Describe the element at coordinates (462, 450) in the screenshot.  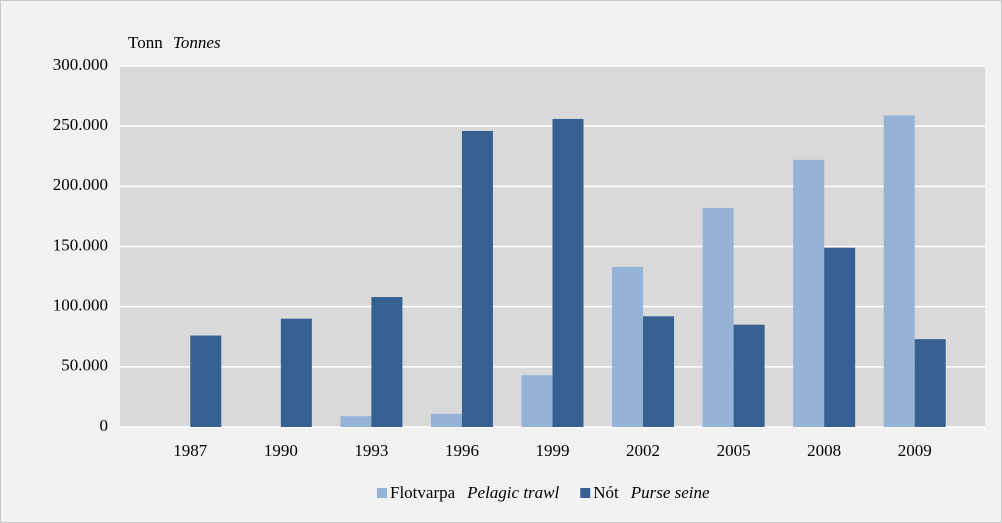
I see `x-tick-label: 1996` at that location.